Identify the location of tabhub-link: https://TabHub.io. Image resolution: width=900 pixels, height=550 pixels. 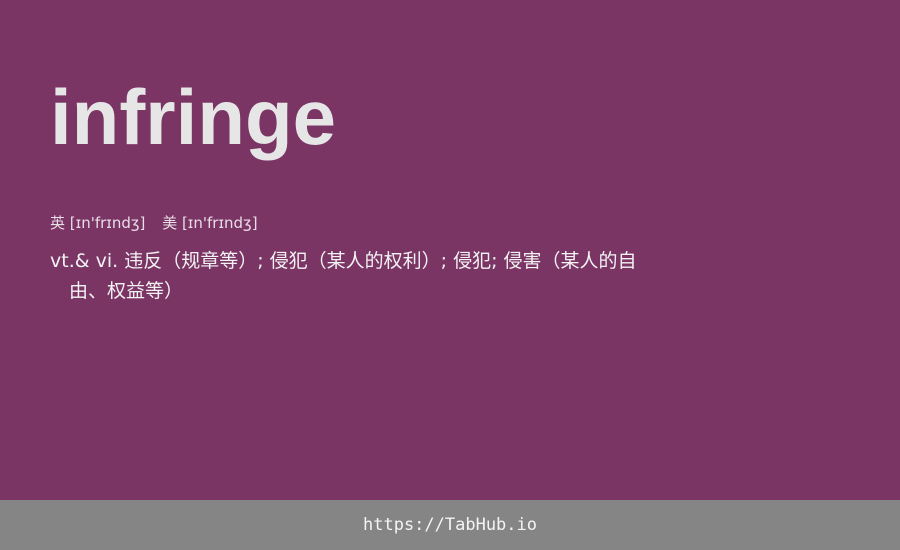
(450, 525).